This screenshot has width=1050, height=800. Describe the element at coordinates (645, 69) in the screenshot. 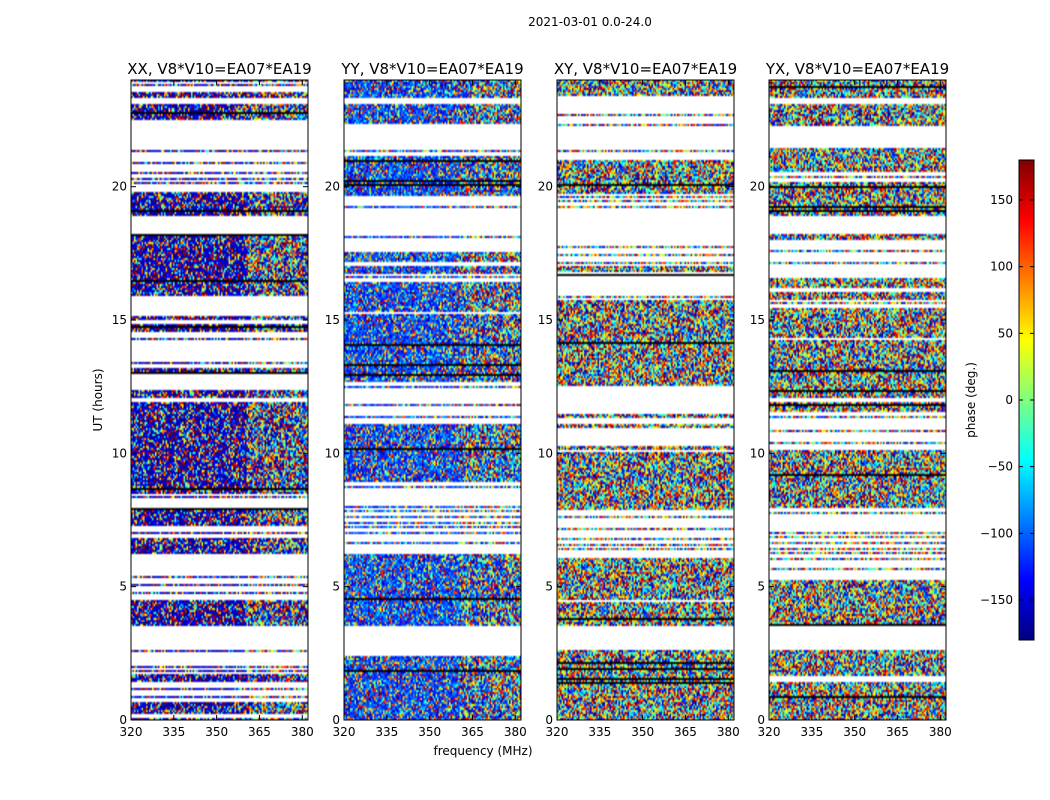

I see `panel-title: XY, V8*V10=EA07*EA19` at that location.